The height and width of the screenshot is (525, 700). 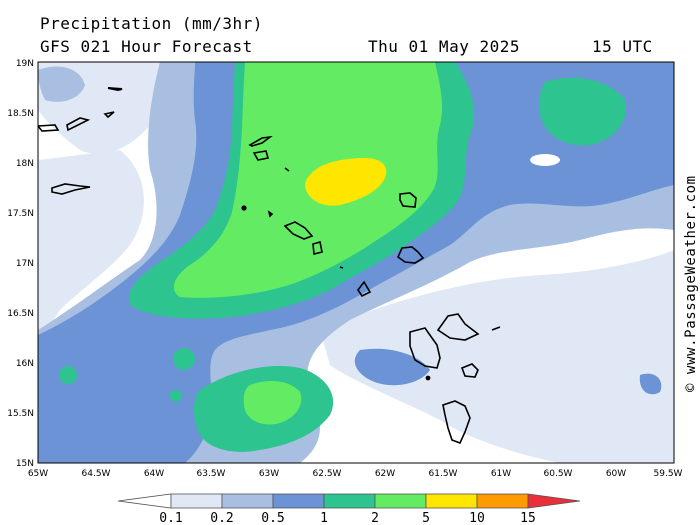 What do you see at coordinates (38, 474) in the screenshot?
I see `lon-tick-label: 65W` at bounding box center [38, 474].